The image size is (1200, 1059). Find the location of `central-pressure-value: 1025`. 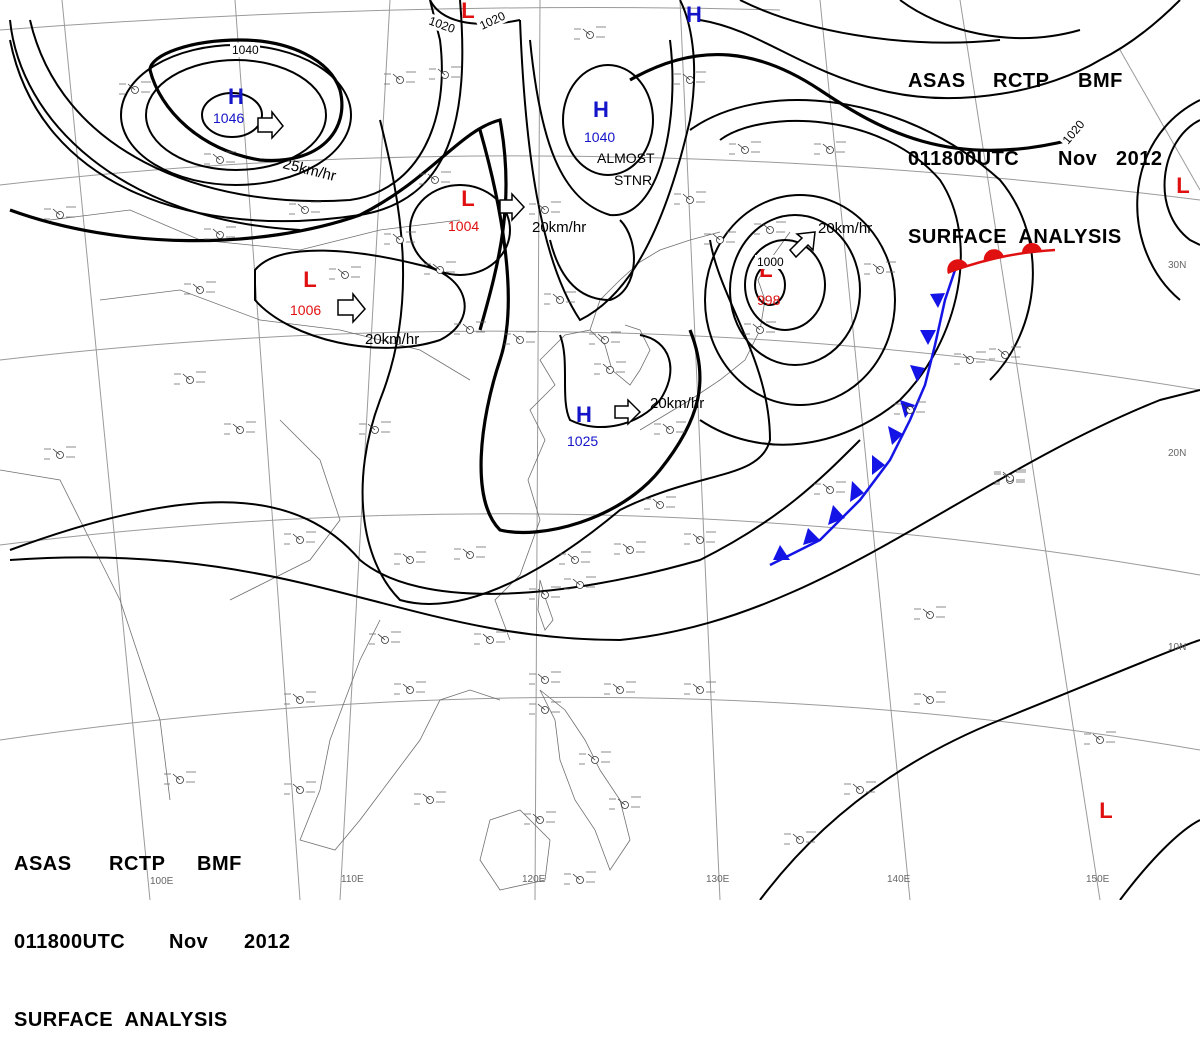

central-pressure-value: 1025 is located at coordinates (582, 441).